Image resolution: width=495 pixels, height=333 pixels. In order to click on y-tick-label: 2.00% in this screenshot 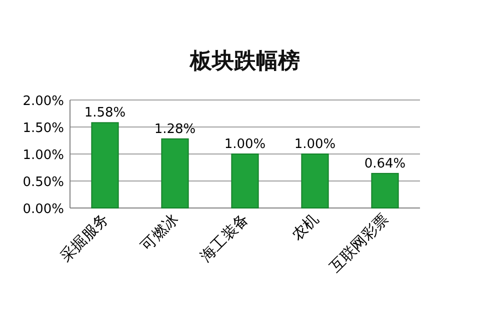, I will do `click(43, 101)`.